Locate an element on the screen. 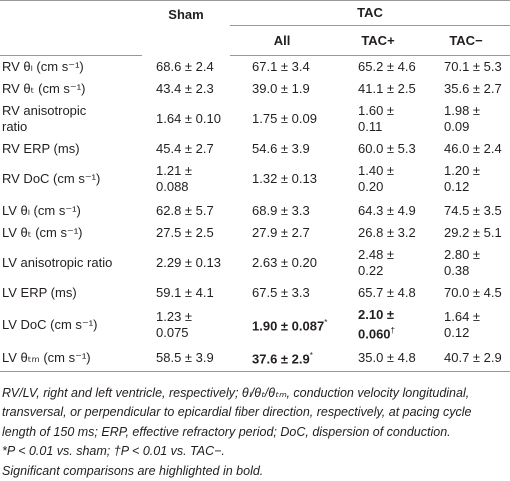  cell: 2.48 ± 0.22 is located at coordinates (378, 263).